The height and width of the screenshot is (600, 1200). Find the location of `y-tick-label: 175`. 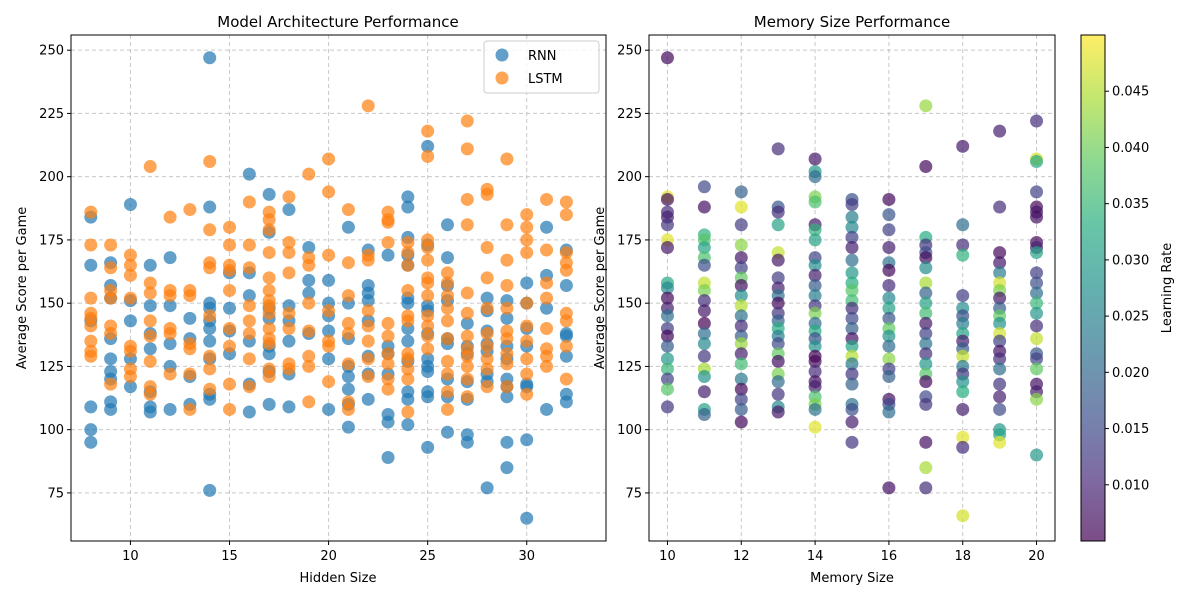

y-tick-label: 175 is located at coordinates (629, 240).